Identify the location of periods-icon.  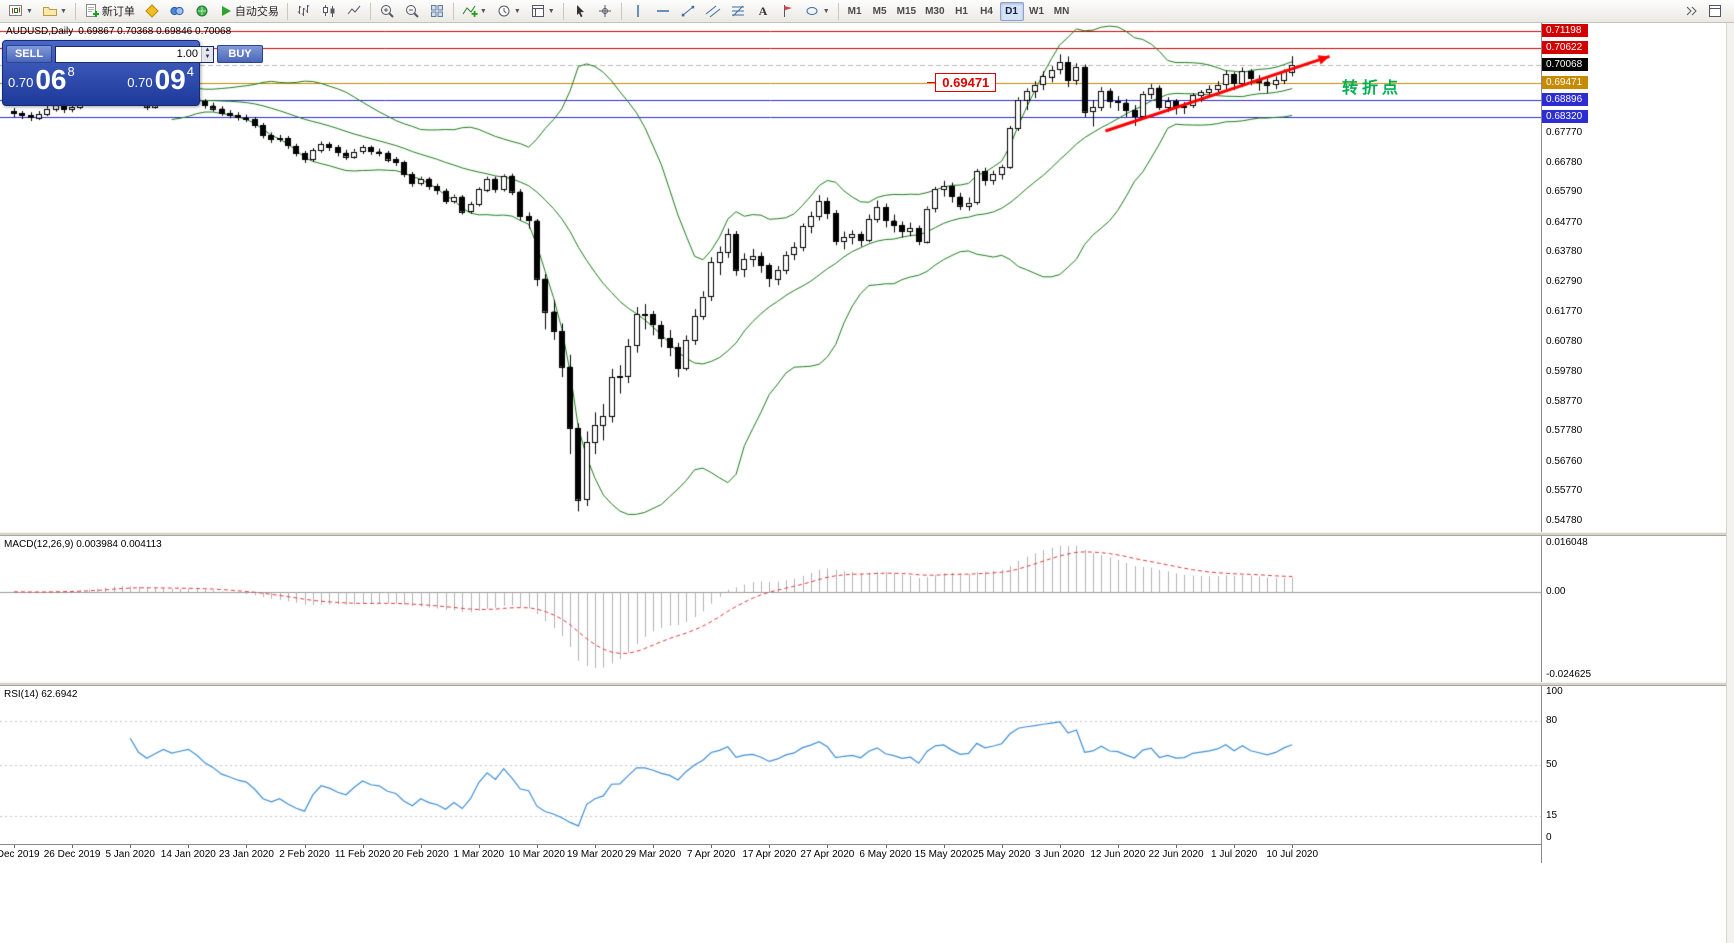
(504, 11).